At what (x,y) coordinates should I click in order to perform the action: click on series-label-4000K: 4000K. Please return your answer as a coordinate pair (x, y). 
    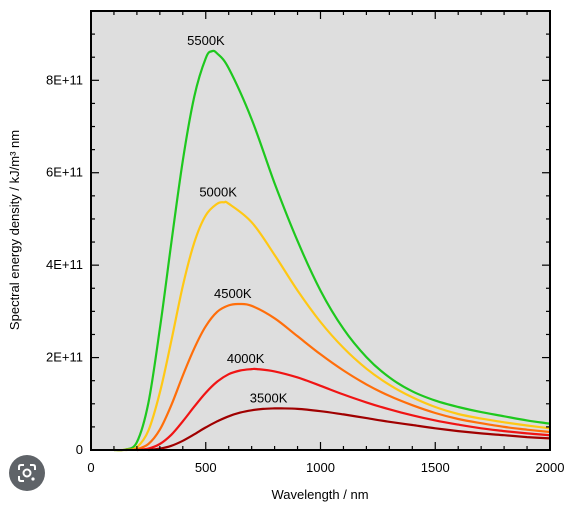
    Looking at the image, I should click on (246, 358).